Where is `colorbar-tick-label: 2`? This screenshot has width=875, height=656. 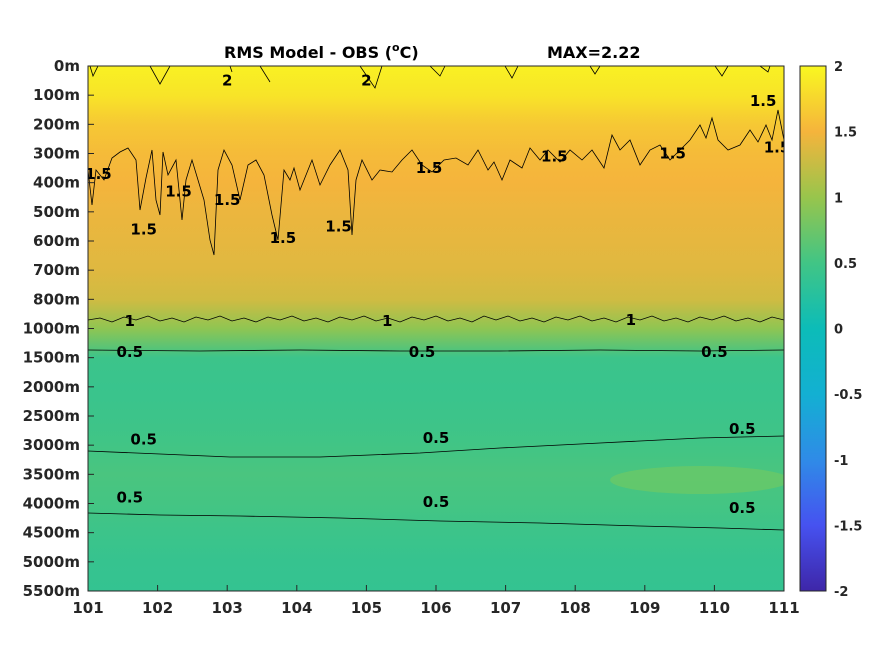
colorbar-tick-label: 2 is located at coordinates (838, 67).